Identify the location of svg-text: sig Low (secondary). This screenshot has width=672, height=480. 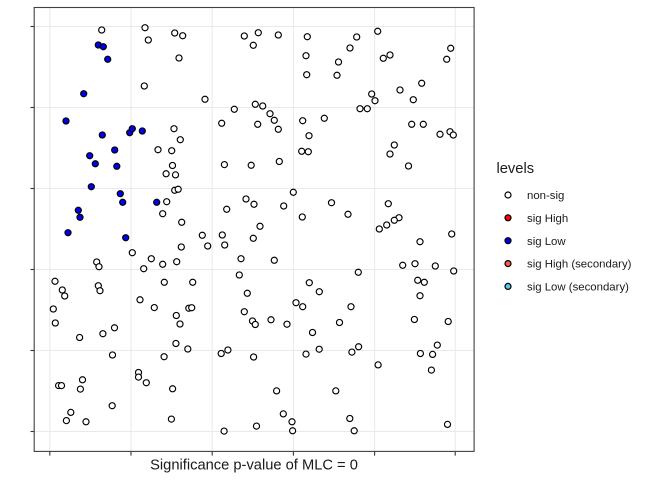
(578, 288).